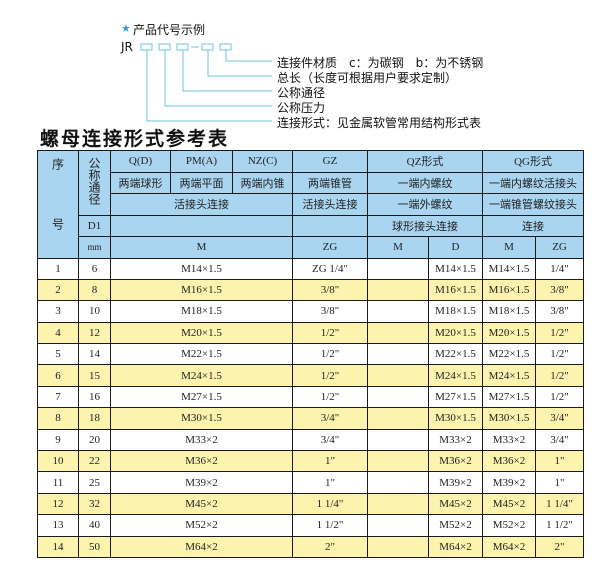 This screenshot has height=567, width=600. What do you see at coordinates (330, 482) in the screenshot?
I see `table-cell: 1"` at bounding box center [330, 482].